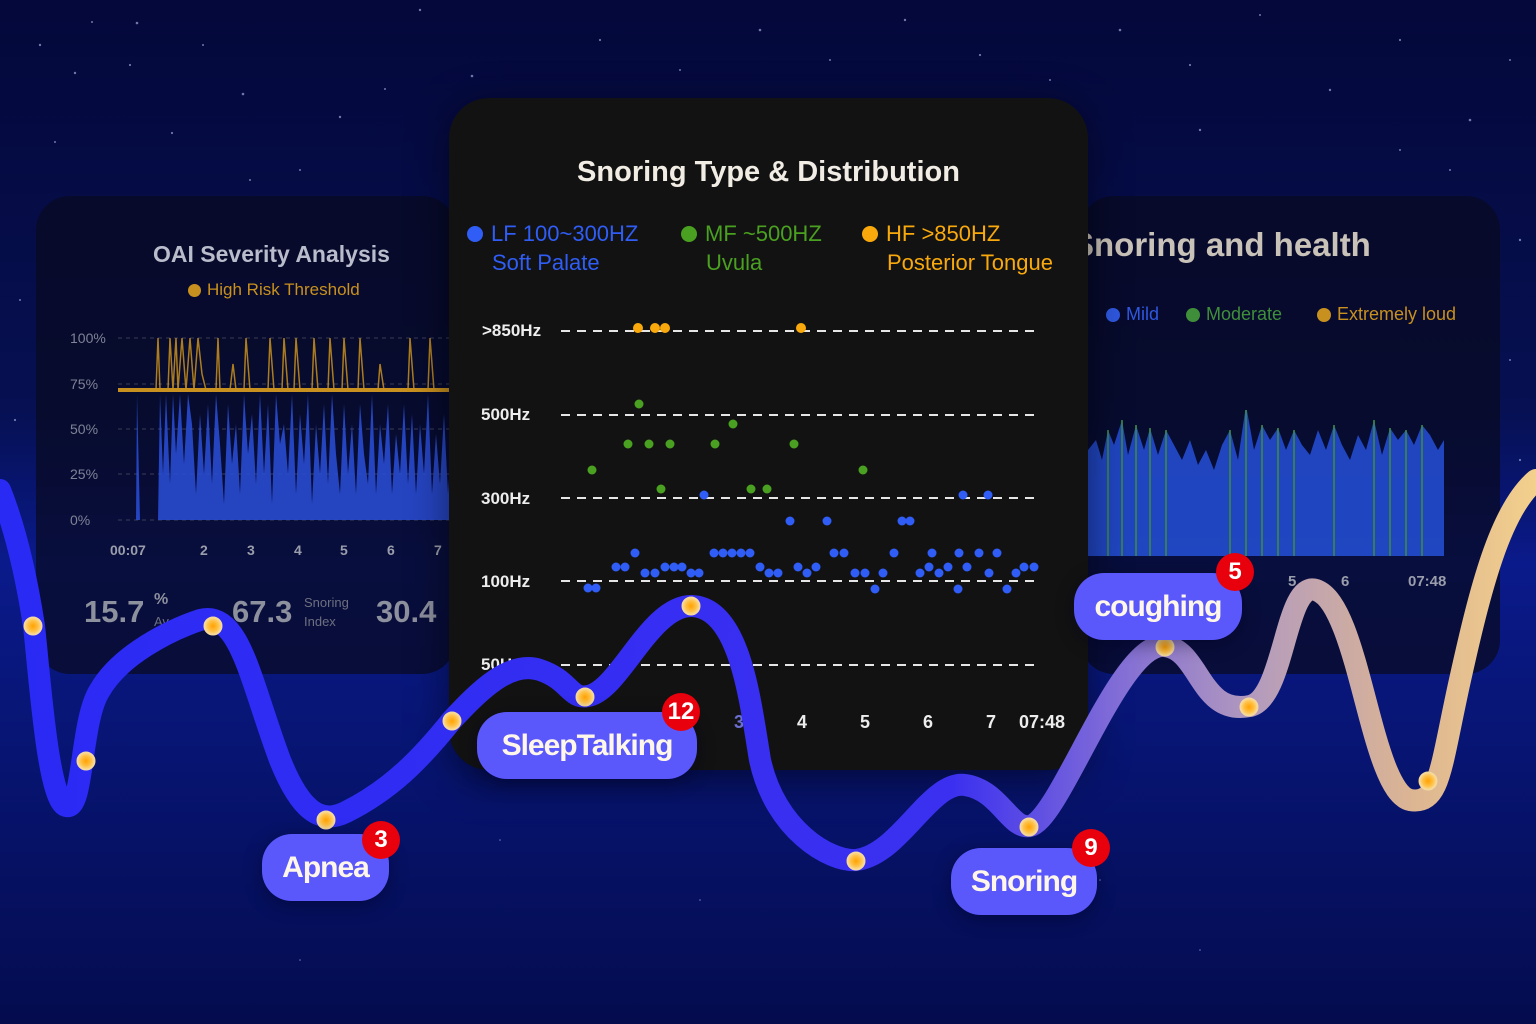  What do you see at coordinates (506, 414) in the screenshot?
I see `ytick-500hz: 500Hz` at bounding box center [506, 414].